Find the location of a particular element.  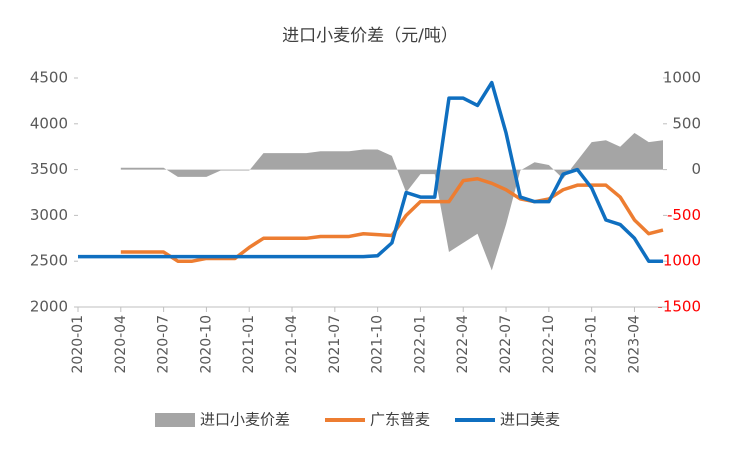

x-tick-label: 2020-07 is located at coordinates (164, 344).